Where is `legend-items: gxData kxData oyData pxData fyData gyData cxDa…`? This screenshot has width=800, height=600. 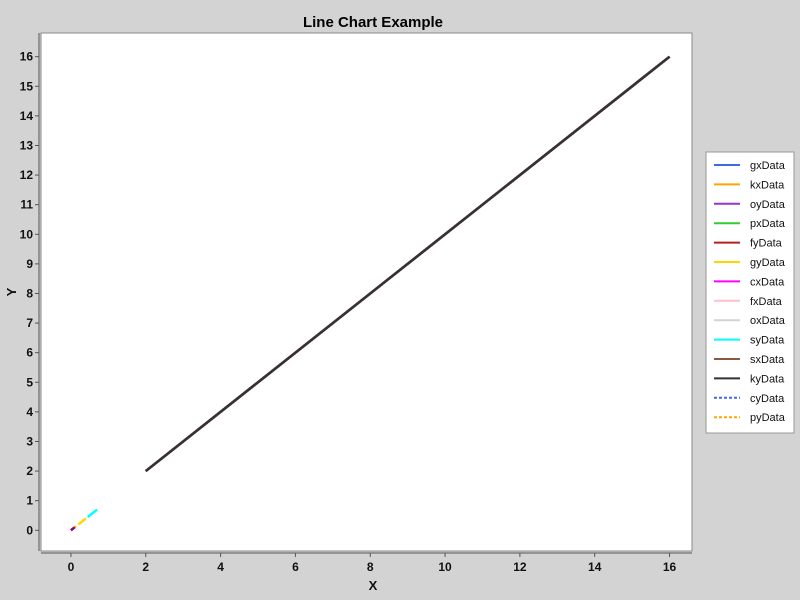
legend-items: gxData kxData oyData pxData fyData gyData cxDa… is located at coordinates (750, 292).